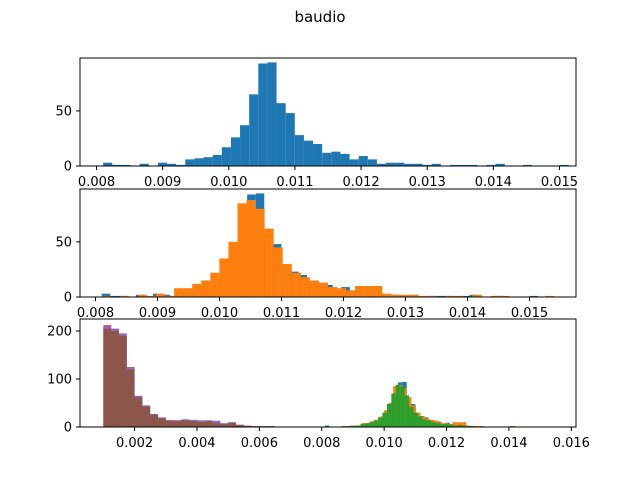  Describe the element at coordinates (571, 443) in the screenshot. I see `x-tick-label: 0.016` at that location.